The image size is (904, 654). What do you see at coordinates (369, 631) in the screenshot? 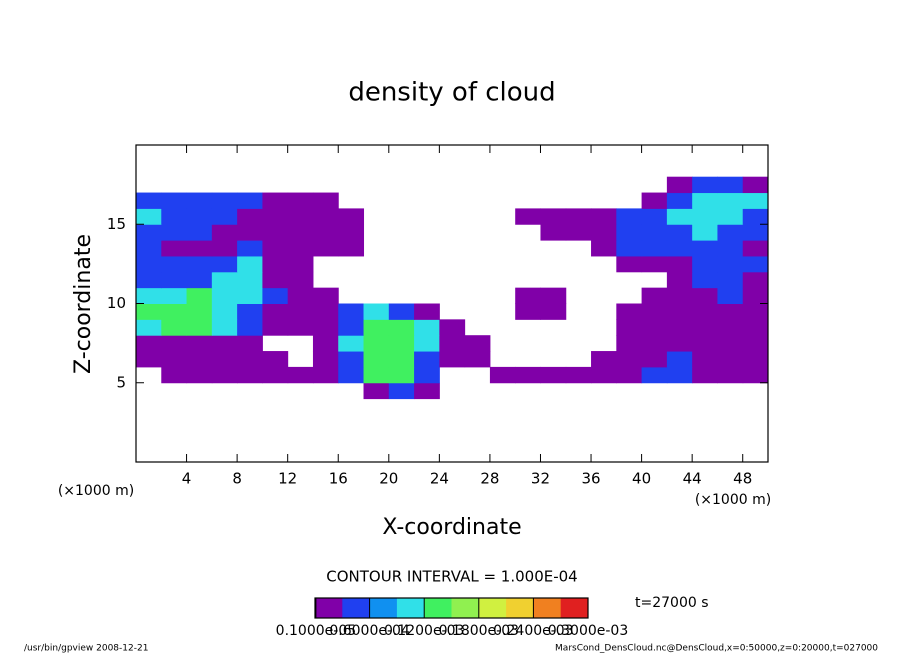
I see `colorbar-label: 0.6000e-04` at bounding box center [369, 631].